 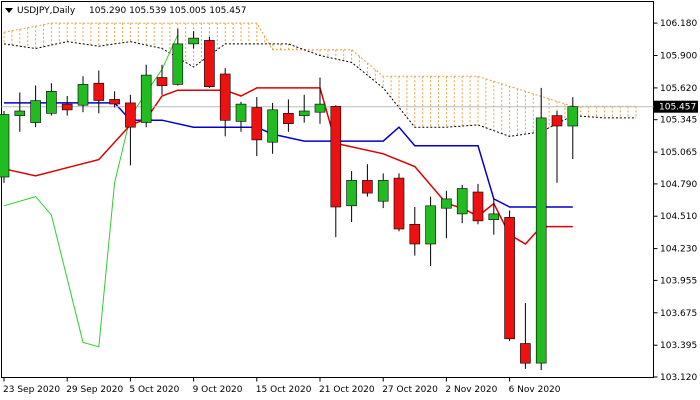 I want to click on y-tick-label: 104.790, so click(x=678, y=185).